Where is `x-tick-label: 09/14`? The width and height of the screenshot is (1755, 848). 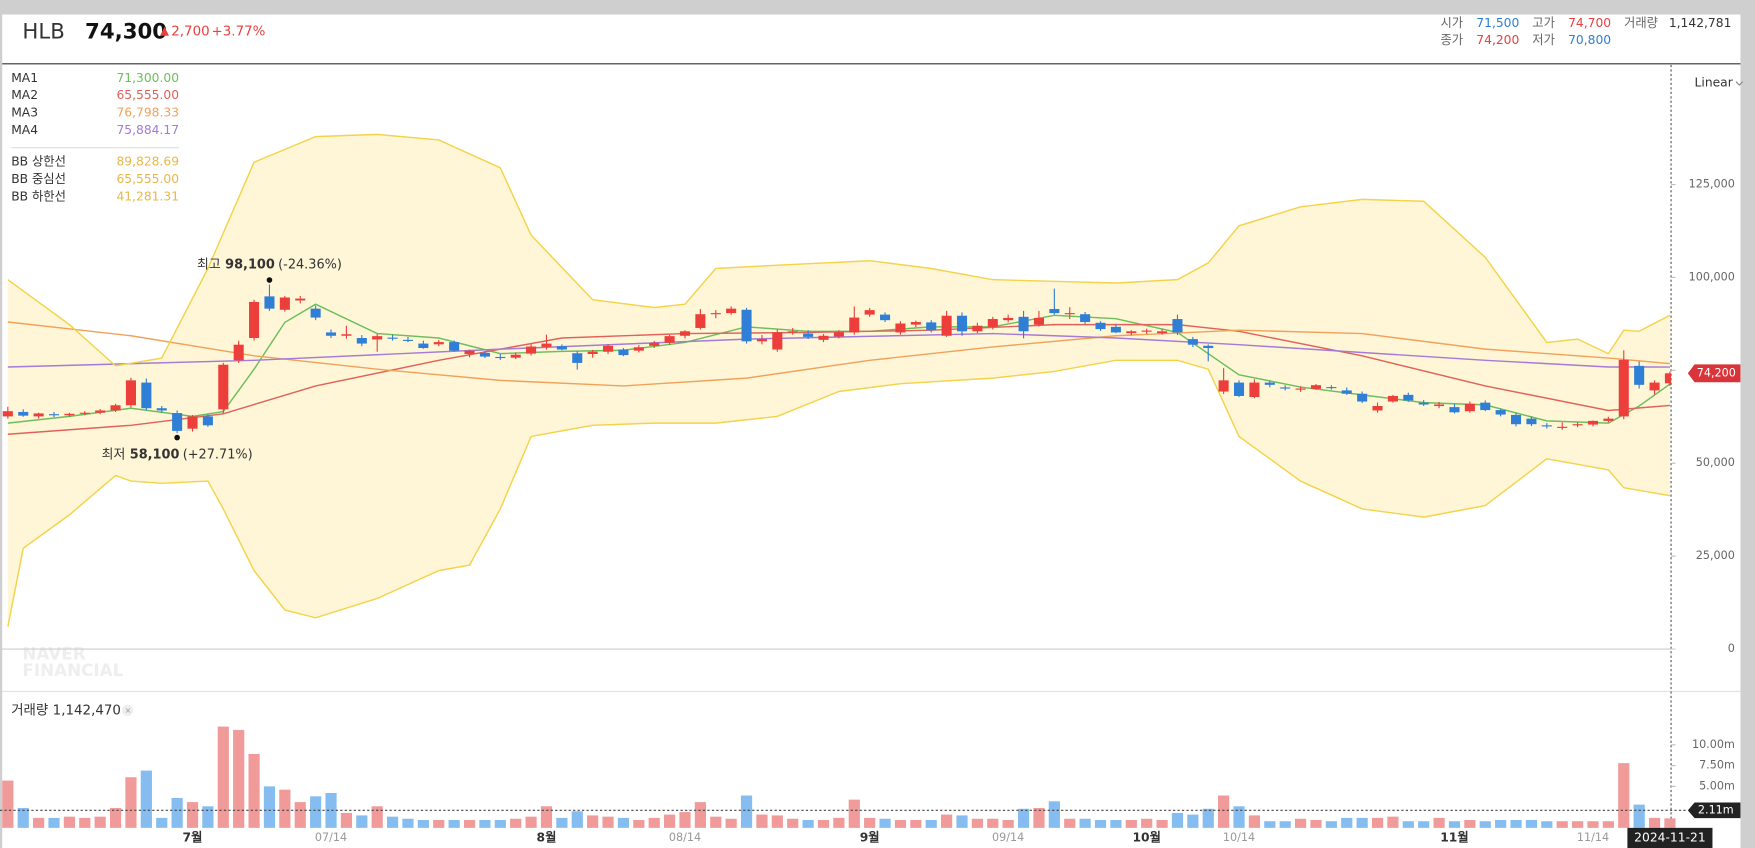
x-tick-label: 09/14 is located at coordinates (1008, 837).